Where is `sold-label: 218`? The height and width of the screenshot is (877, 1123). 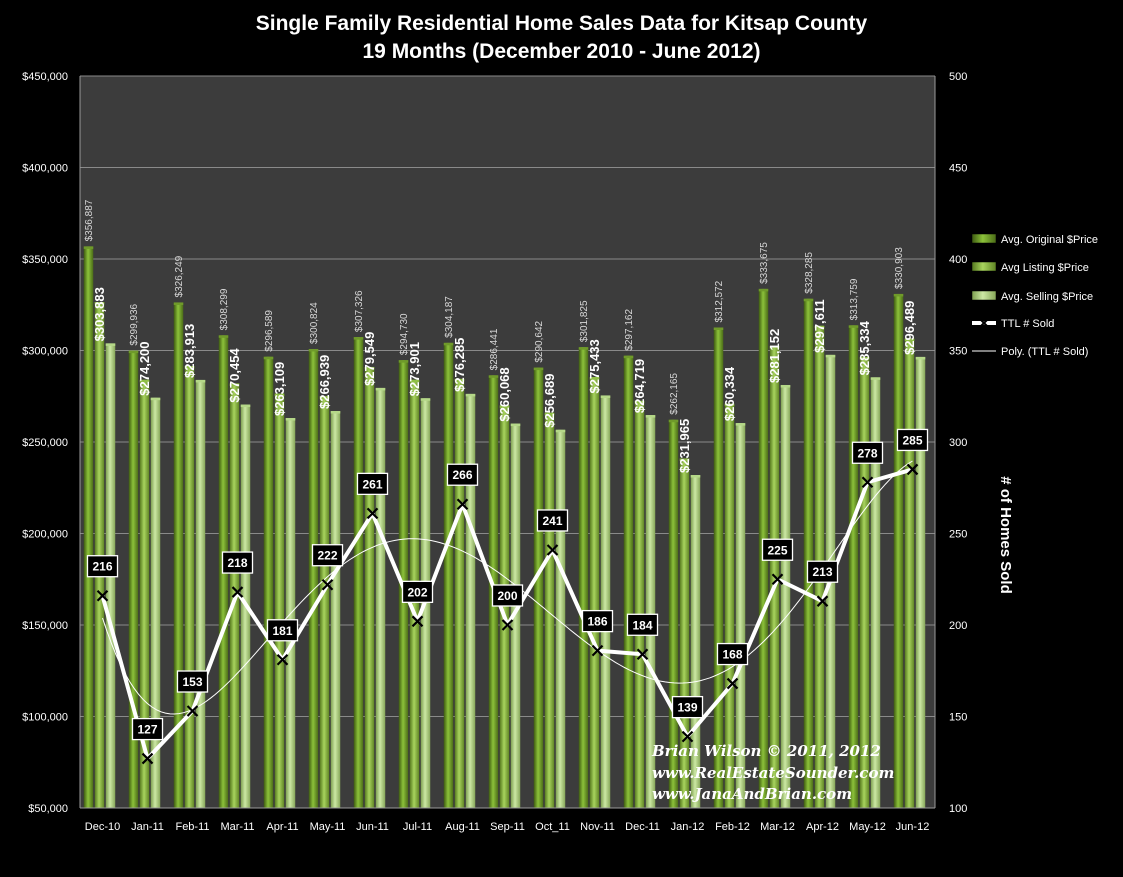
sold-label: 218 is located at coordinates (237, 563).